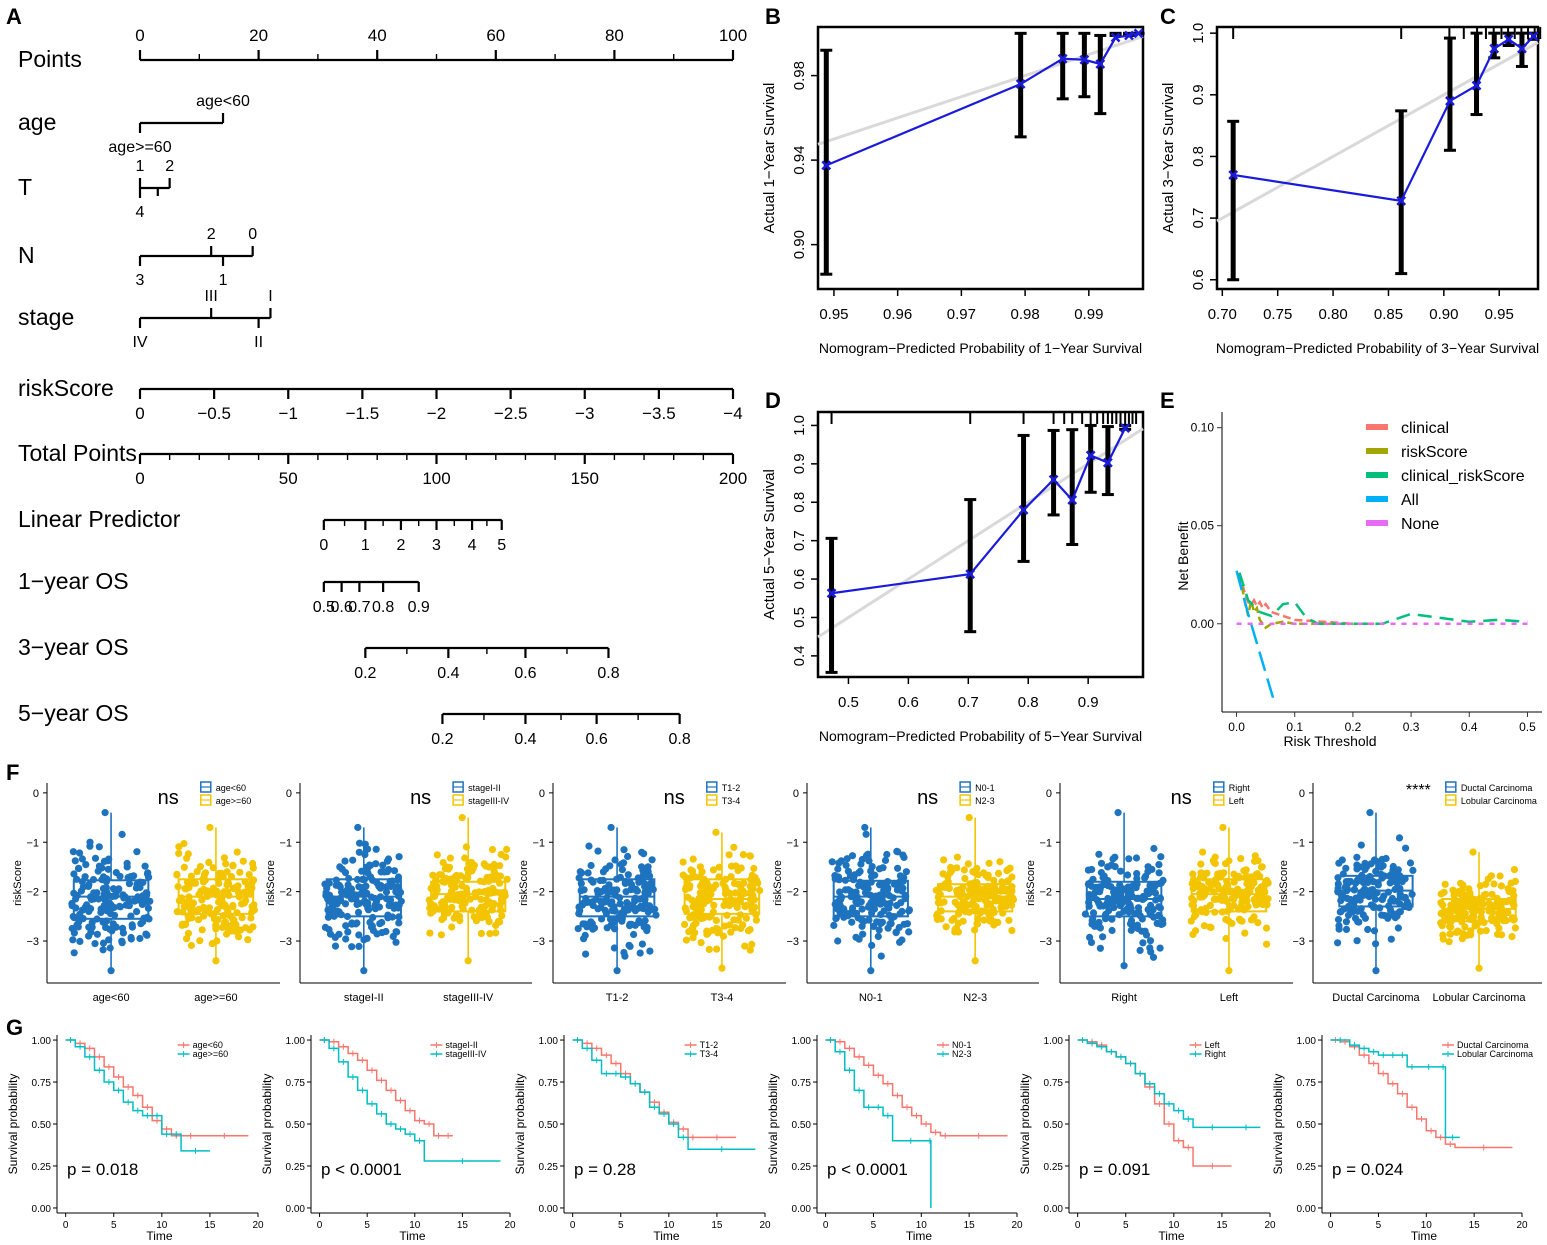  What do you see at coordinates (1307, 1125) in the screenshot?
I see `y-tick-label: 0.50` at bounding box center [1307, 1125].